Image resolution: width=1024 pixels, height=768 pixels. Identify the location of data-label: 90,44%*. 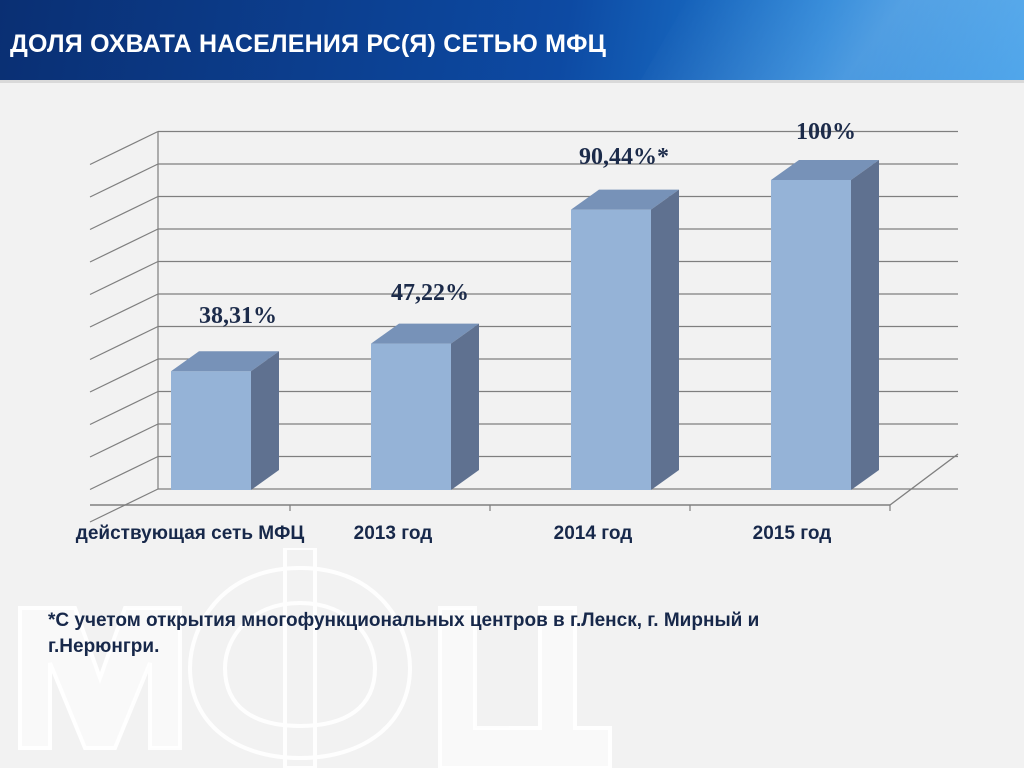
(624, 157).